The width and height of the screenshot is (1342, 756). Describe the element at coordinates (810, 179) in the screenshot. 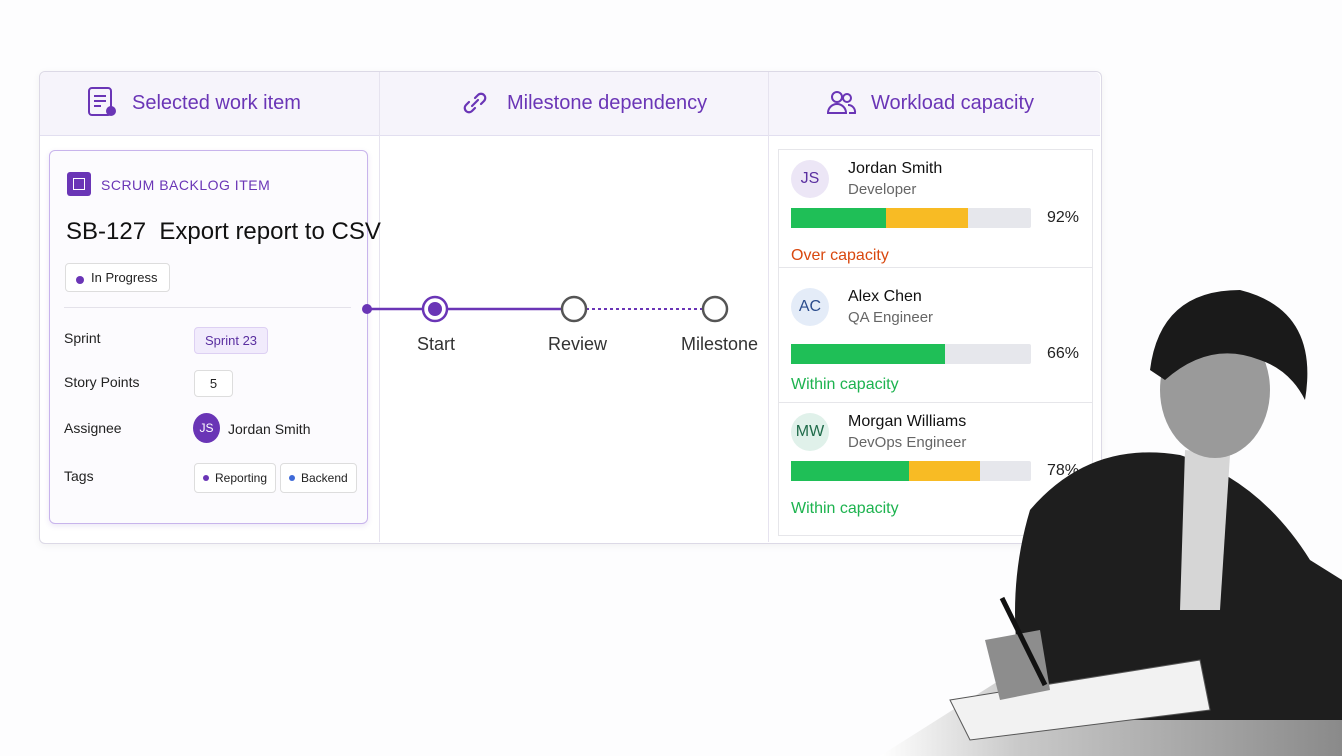

I see `avatar: JS` at that location.